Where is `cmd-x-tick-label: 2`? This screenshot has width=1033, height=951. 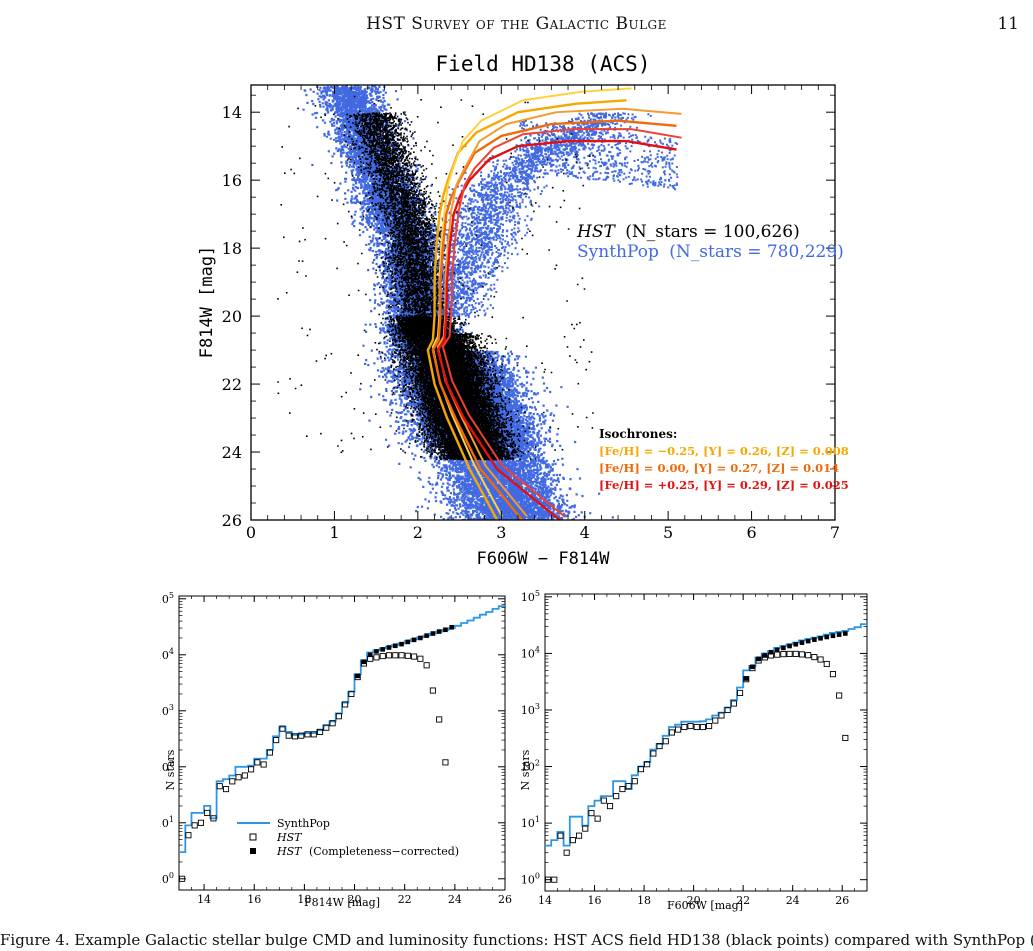
cmd-x-tick-label: 2 is located at coordinates (418, 532).